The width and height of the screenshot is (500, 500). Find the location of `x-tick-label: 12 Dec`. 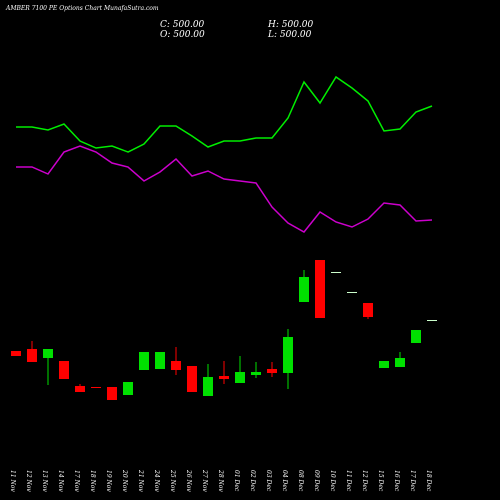

x-tick-label: 12 Dec is located at coordinates (364, 481).